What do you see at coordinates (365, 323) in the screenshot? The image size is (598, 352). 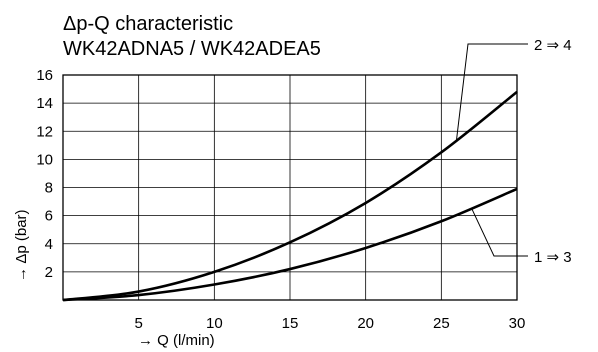 I see `x-tick-label: 20` at bounding box center [365, 323].